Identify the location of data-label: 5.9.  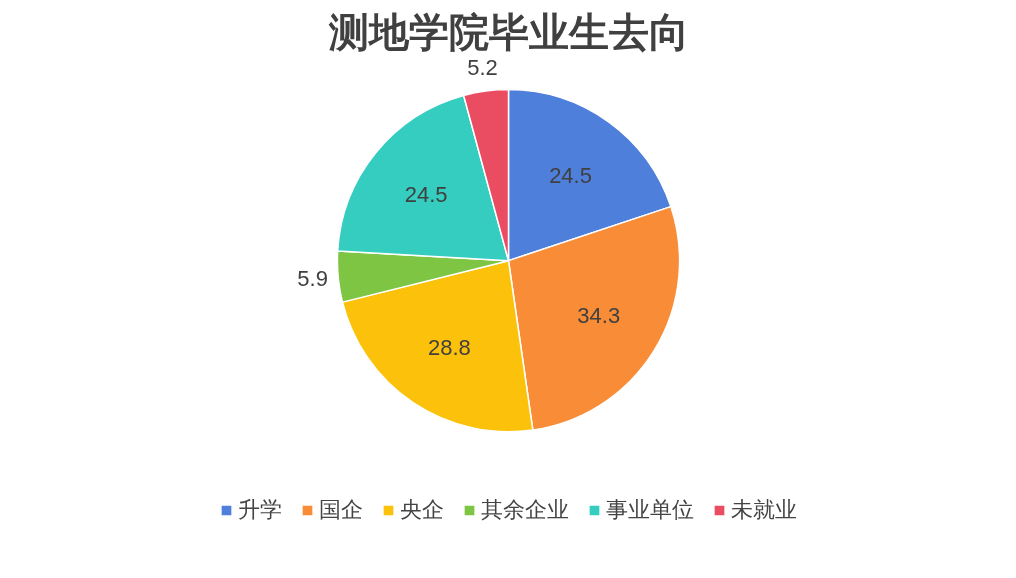
(312, 279).